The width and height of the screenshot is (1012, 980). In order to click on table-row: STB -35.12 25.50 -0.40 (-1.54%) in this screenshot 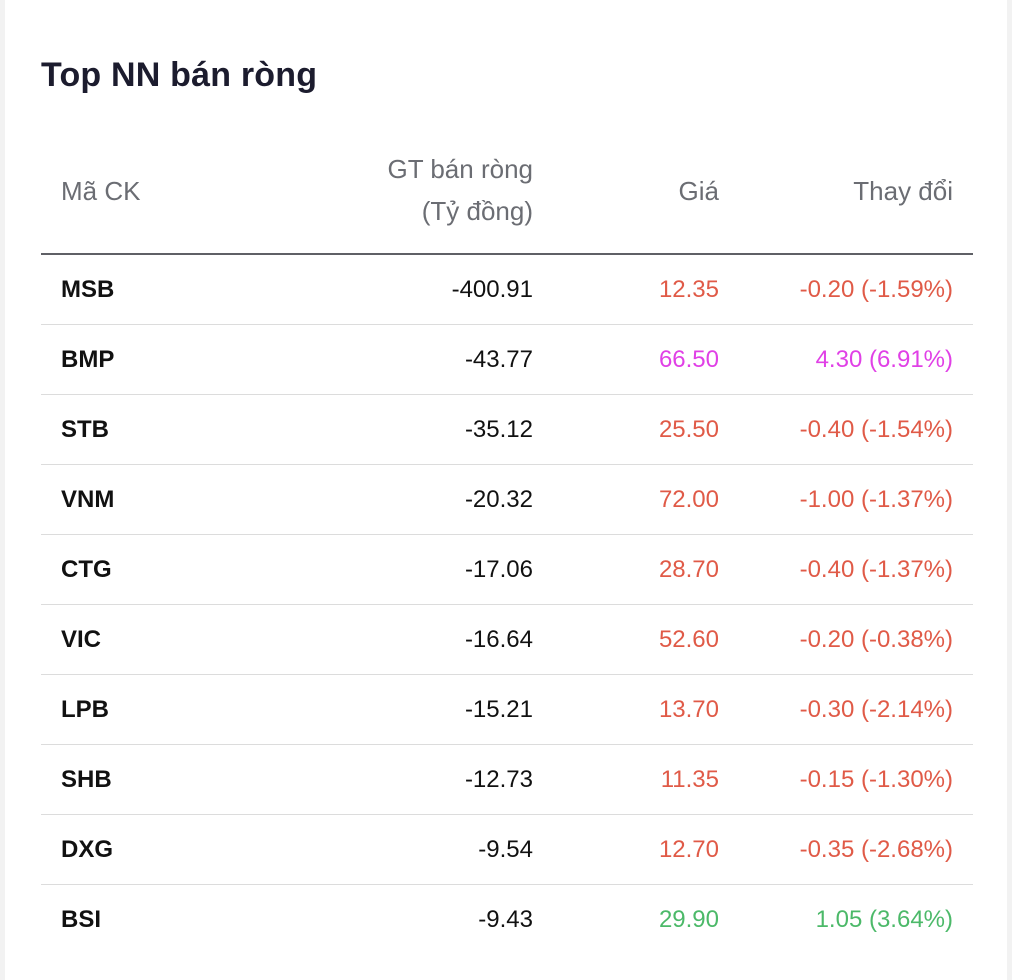, I will do `click(507, 430)`.